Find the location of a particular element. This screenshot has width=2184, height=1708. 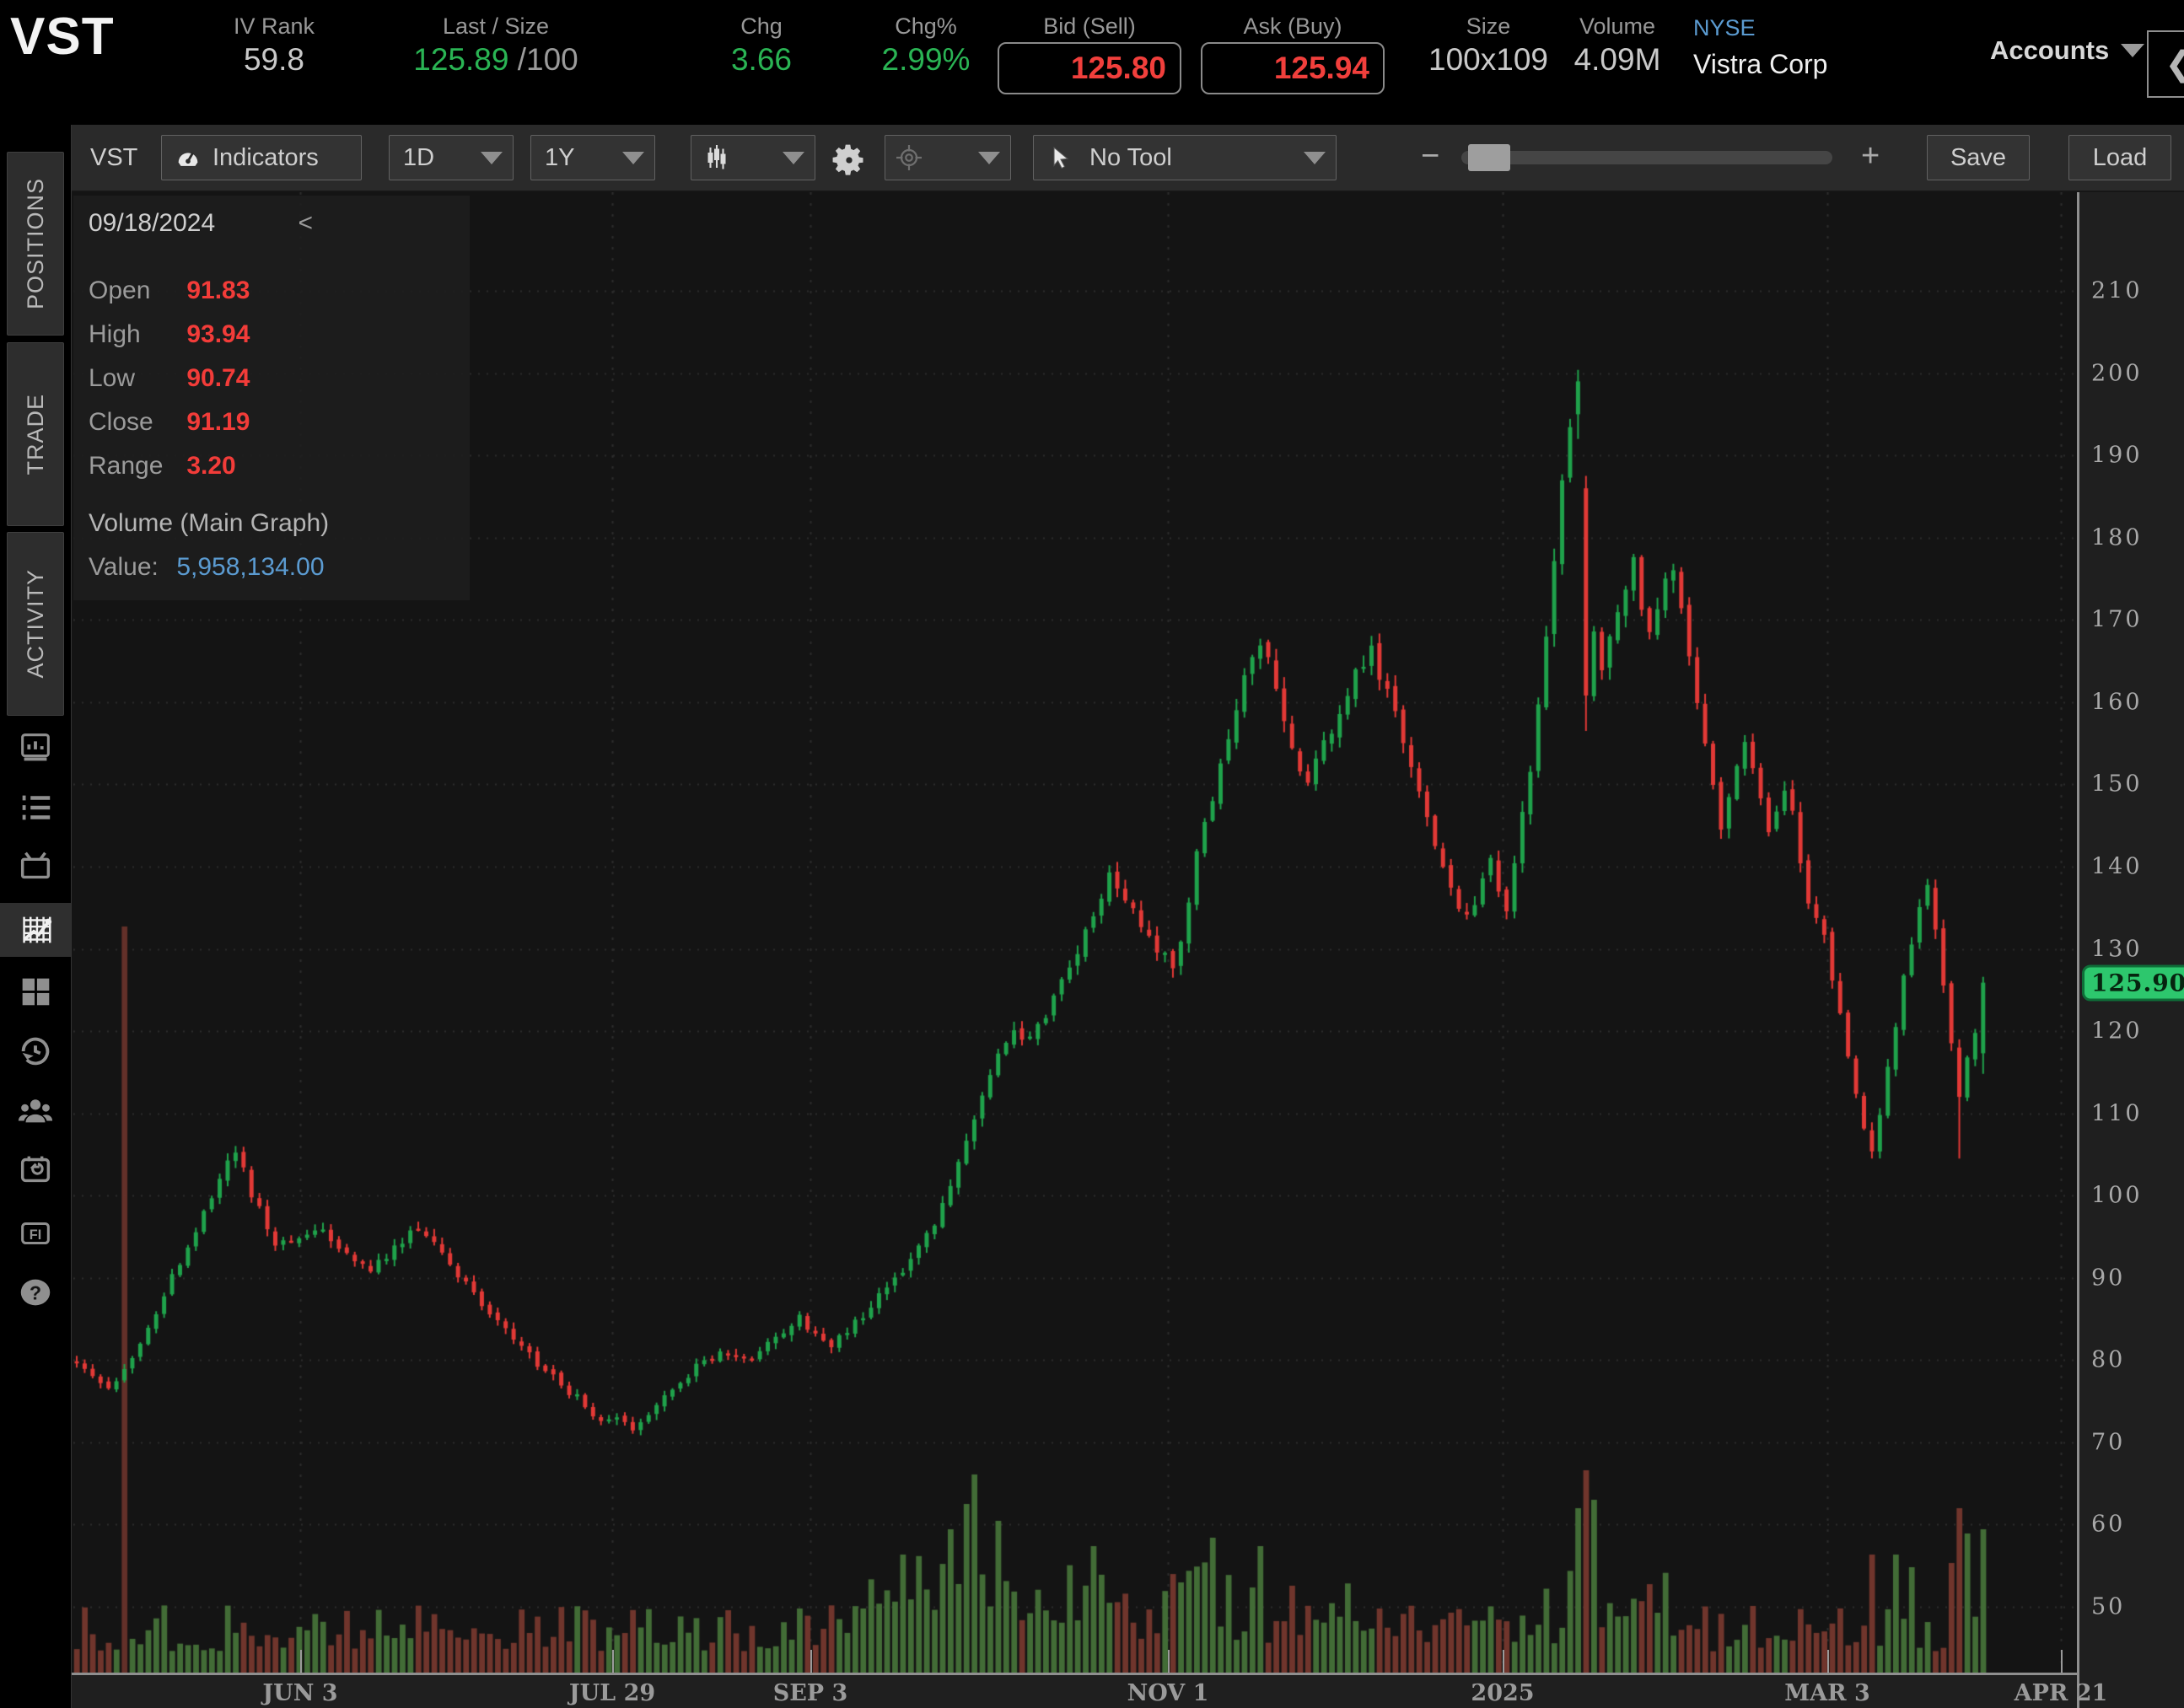

size-field: Size 100x109 is located at coordinates (1488, 46).